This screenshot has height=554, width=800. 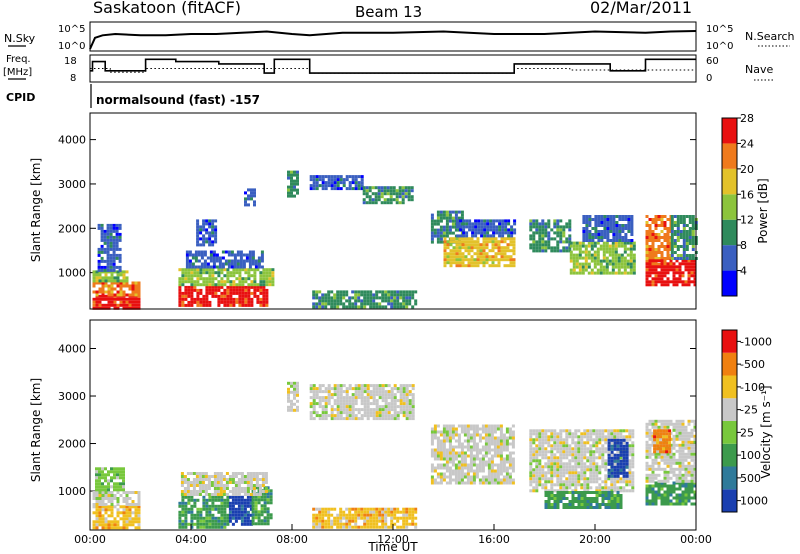 I want to click on power-colorbar-swatch, so click(x=729, y=181).